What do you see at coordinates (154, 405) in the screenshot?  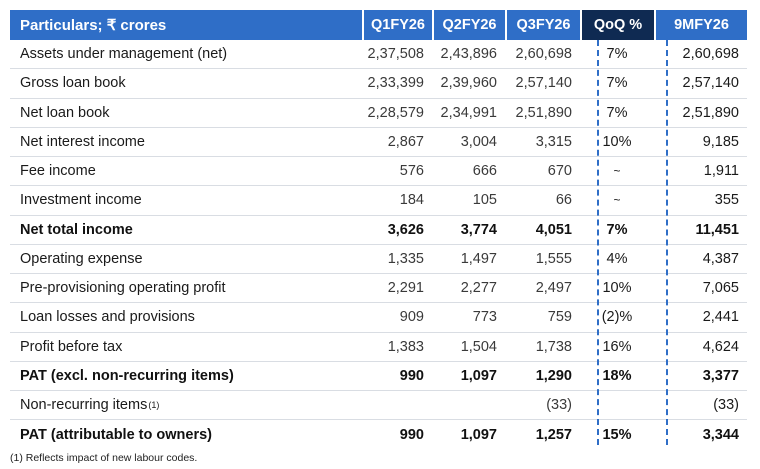 I see `footnote-marker: (1)` at bounding box center [154, 405].